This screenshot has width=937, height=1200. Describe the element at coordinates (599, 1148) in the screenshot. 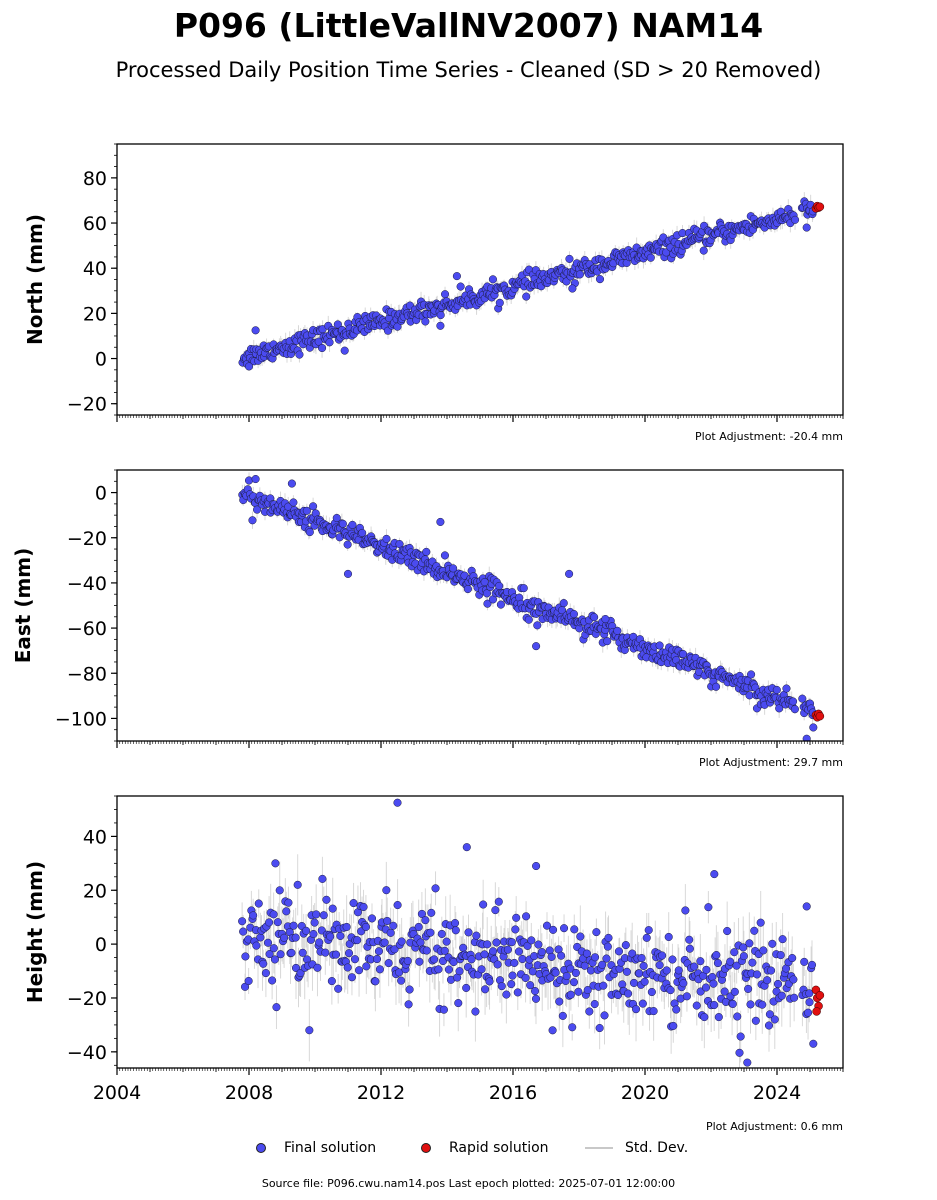

I see `std-dev-line-icon` at that location.